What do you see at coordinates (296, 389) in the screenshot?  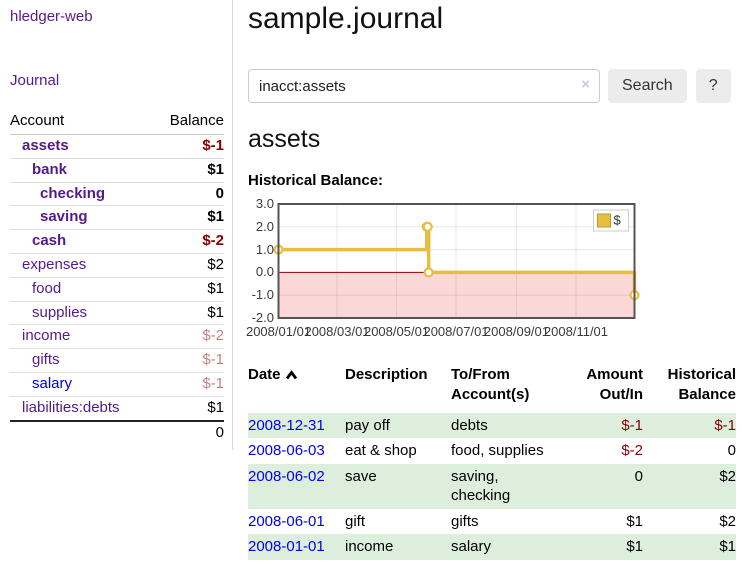 I see `column-header-date: Date` at bounding box center [296, 389].